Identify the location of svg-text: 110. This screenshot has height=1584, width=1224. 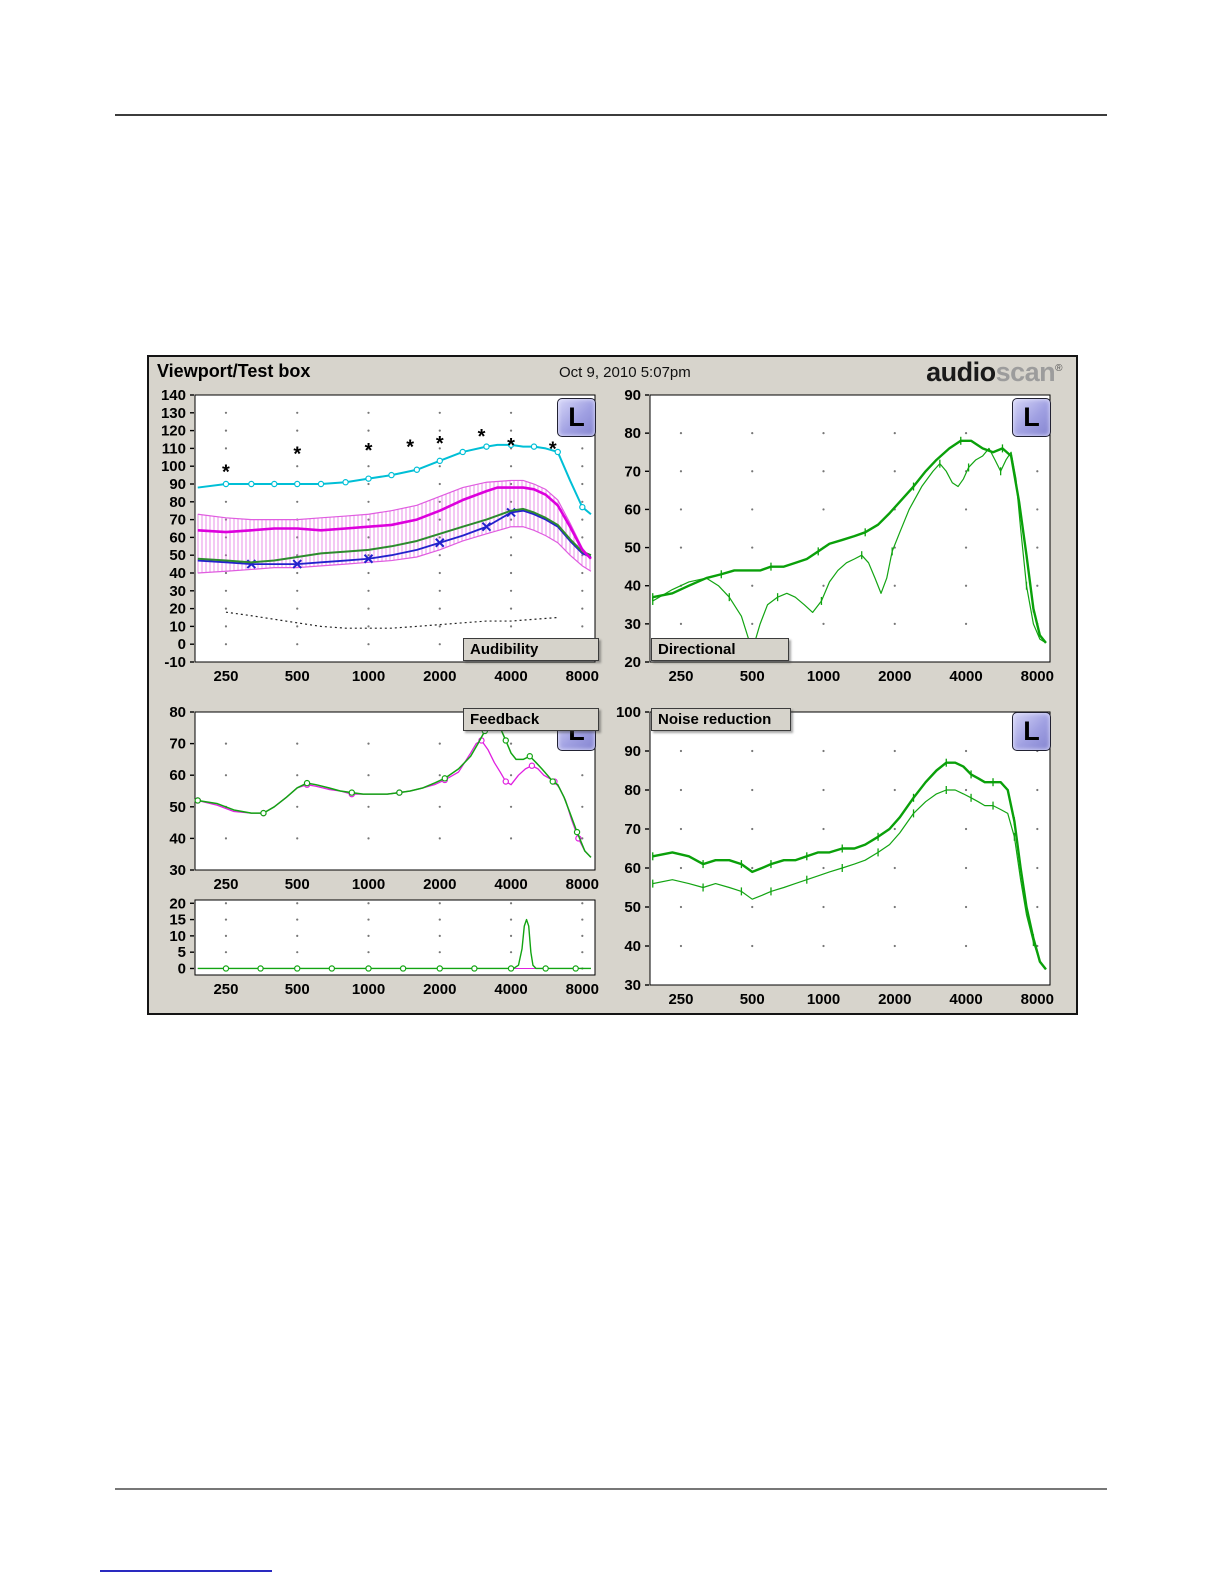
(174, 448).